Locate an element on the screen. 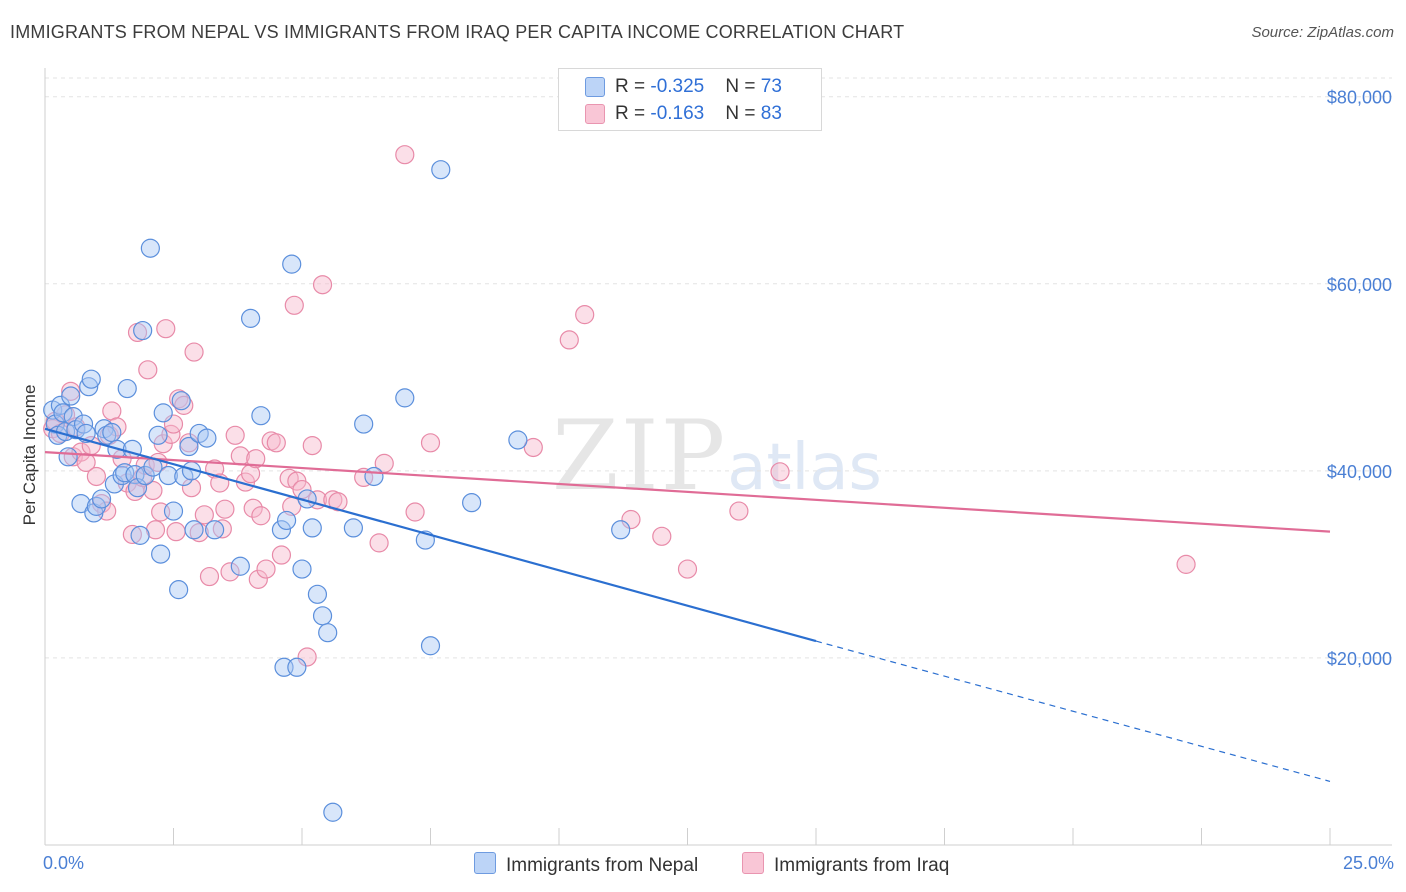 This screenshot has height=892, width=1406. bottom-legend-nepal: Immigrants from Nepal is located at coordinates (586, 864).